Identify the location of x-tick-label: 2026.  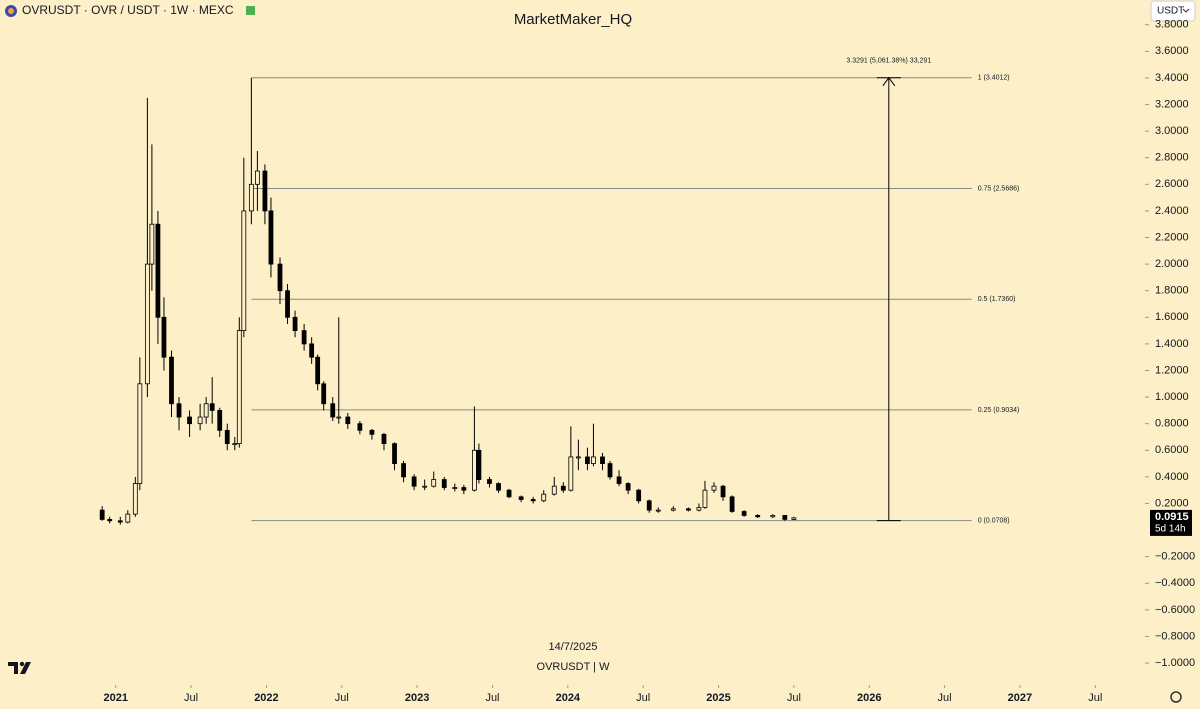
(869, 698).